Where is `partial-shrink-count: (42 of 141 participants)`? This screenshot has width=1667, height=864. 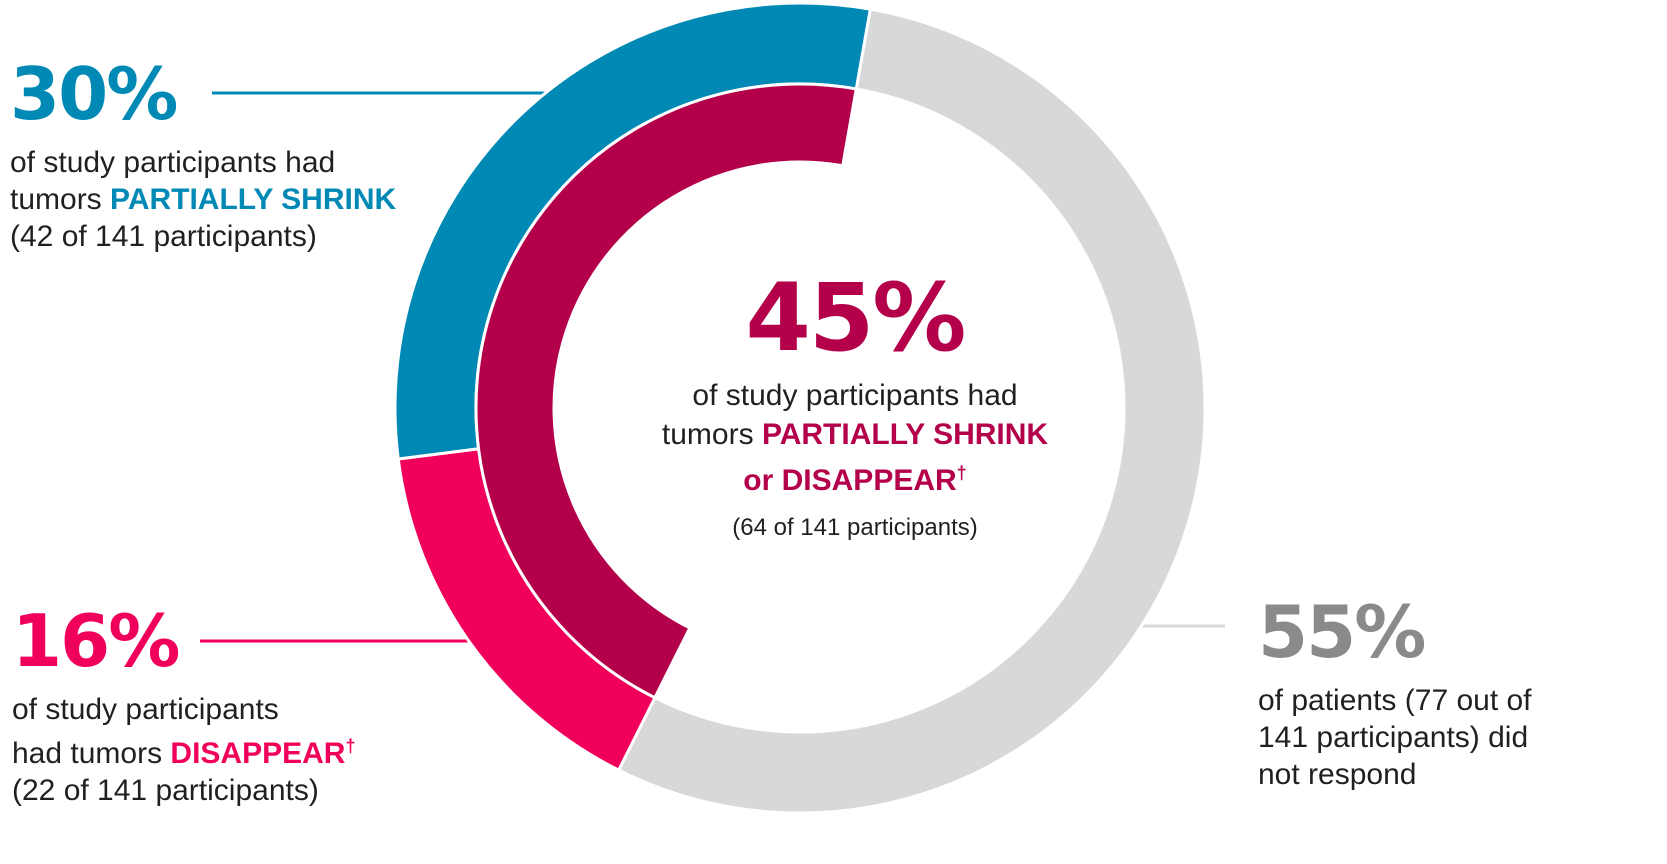
partial-shrink-count: (42 of 141 participants) is located at coordinates (163, 236).